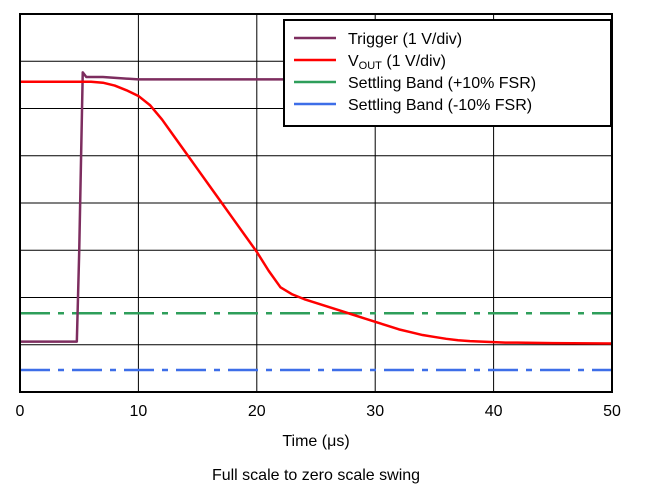  I want to click on chart-caption: Full scale to zero scale swing, so click(316, 475).